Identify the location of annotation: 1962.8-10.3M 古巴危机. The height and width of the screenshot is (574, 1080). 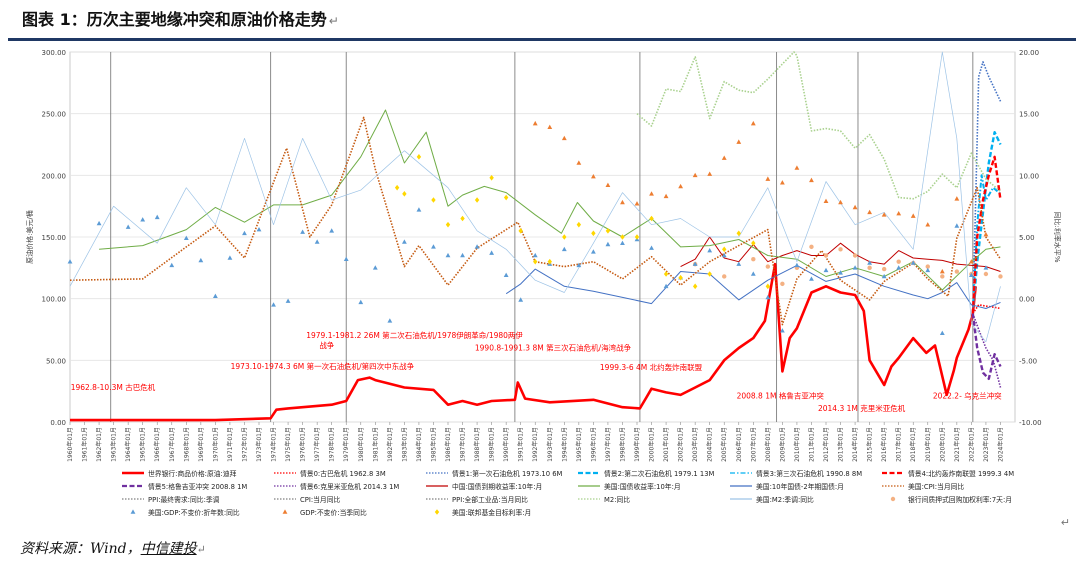
(113, 387).